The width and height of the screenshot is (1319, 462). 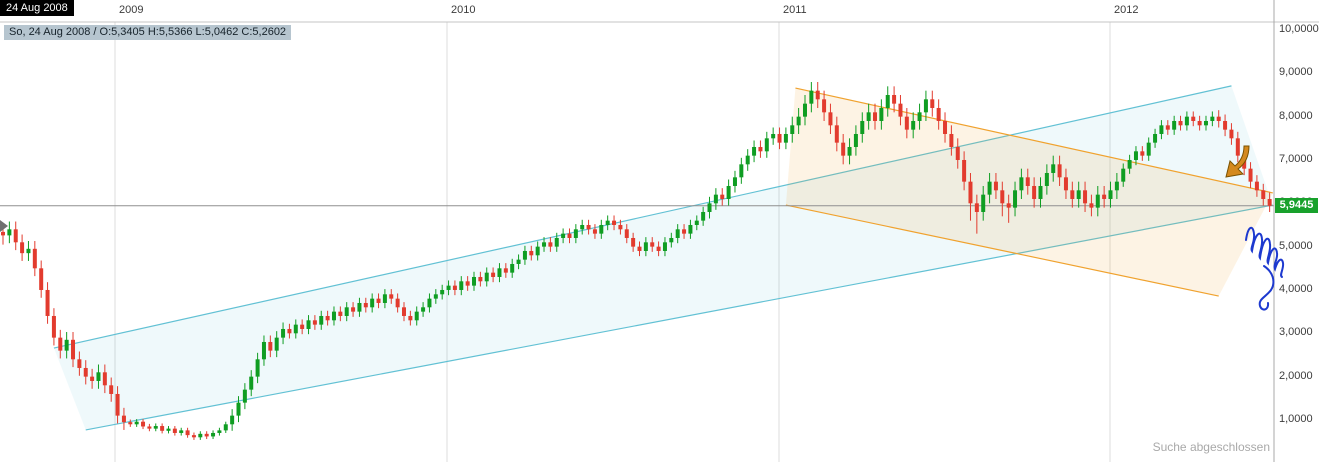 I want to click on hand-drawn-scribble, so click(x=1265, y=268).